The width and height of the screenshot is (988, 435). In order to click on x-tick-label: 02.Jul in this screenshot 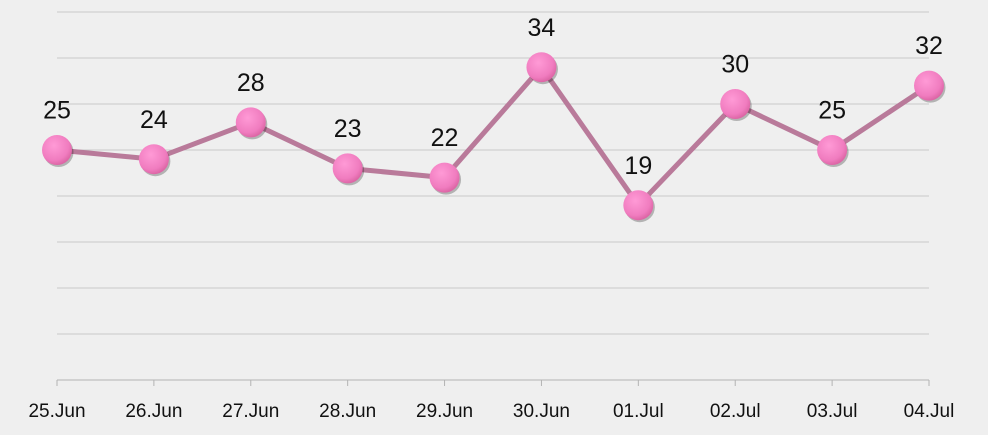, I will do `click(735, 411)`.